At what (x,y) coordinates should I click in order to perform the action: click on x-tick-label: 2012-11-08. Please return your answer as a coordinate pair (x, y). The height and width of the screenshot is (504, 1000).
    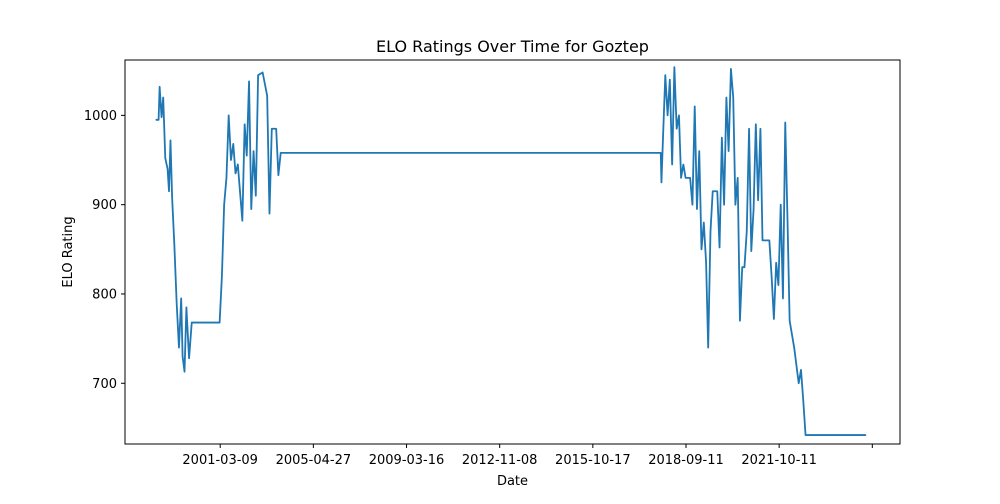
    Looking at the image, I should click on (500, 460).